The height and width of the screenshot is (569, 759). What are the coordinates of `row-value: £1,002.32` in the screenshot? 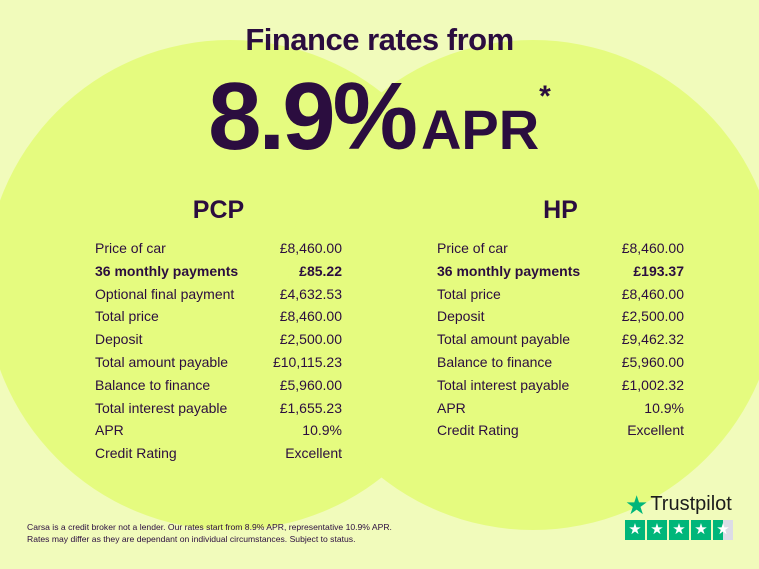 It's located at (652, 384).